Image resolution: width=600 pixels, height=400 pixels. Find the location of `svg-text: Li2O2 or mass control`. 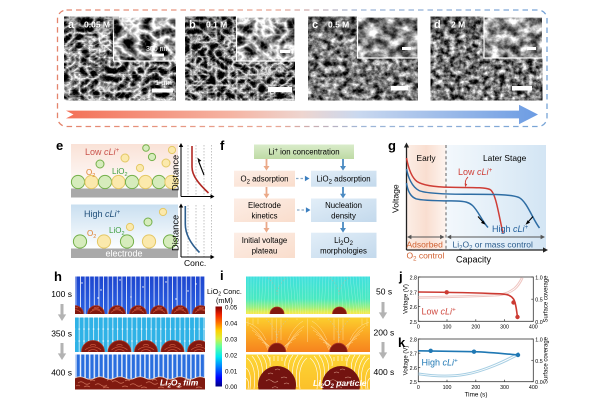

svg-text: Li2O2 or mass control is located at coordinates (493, 246).